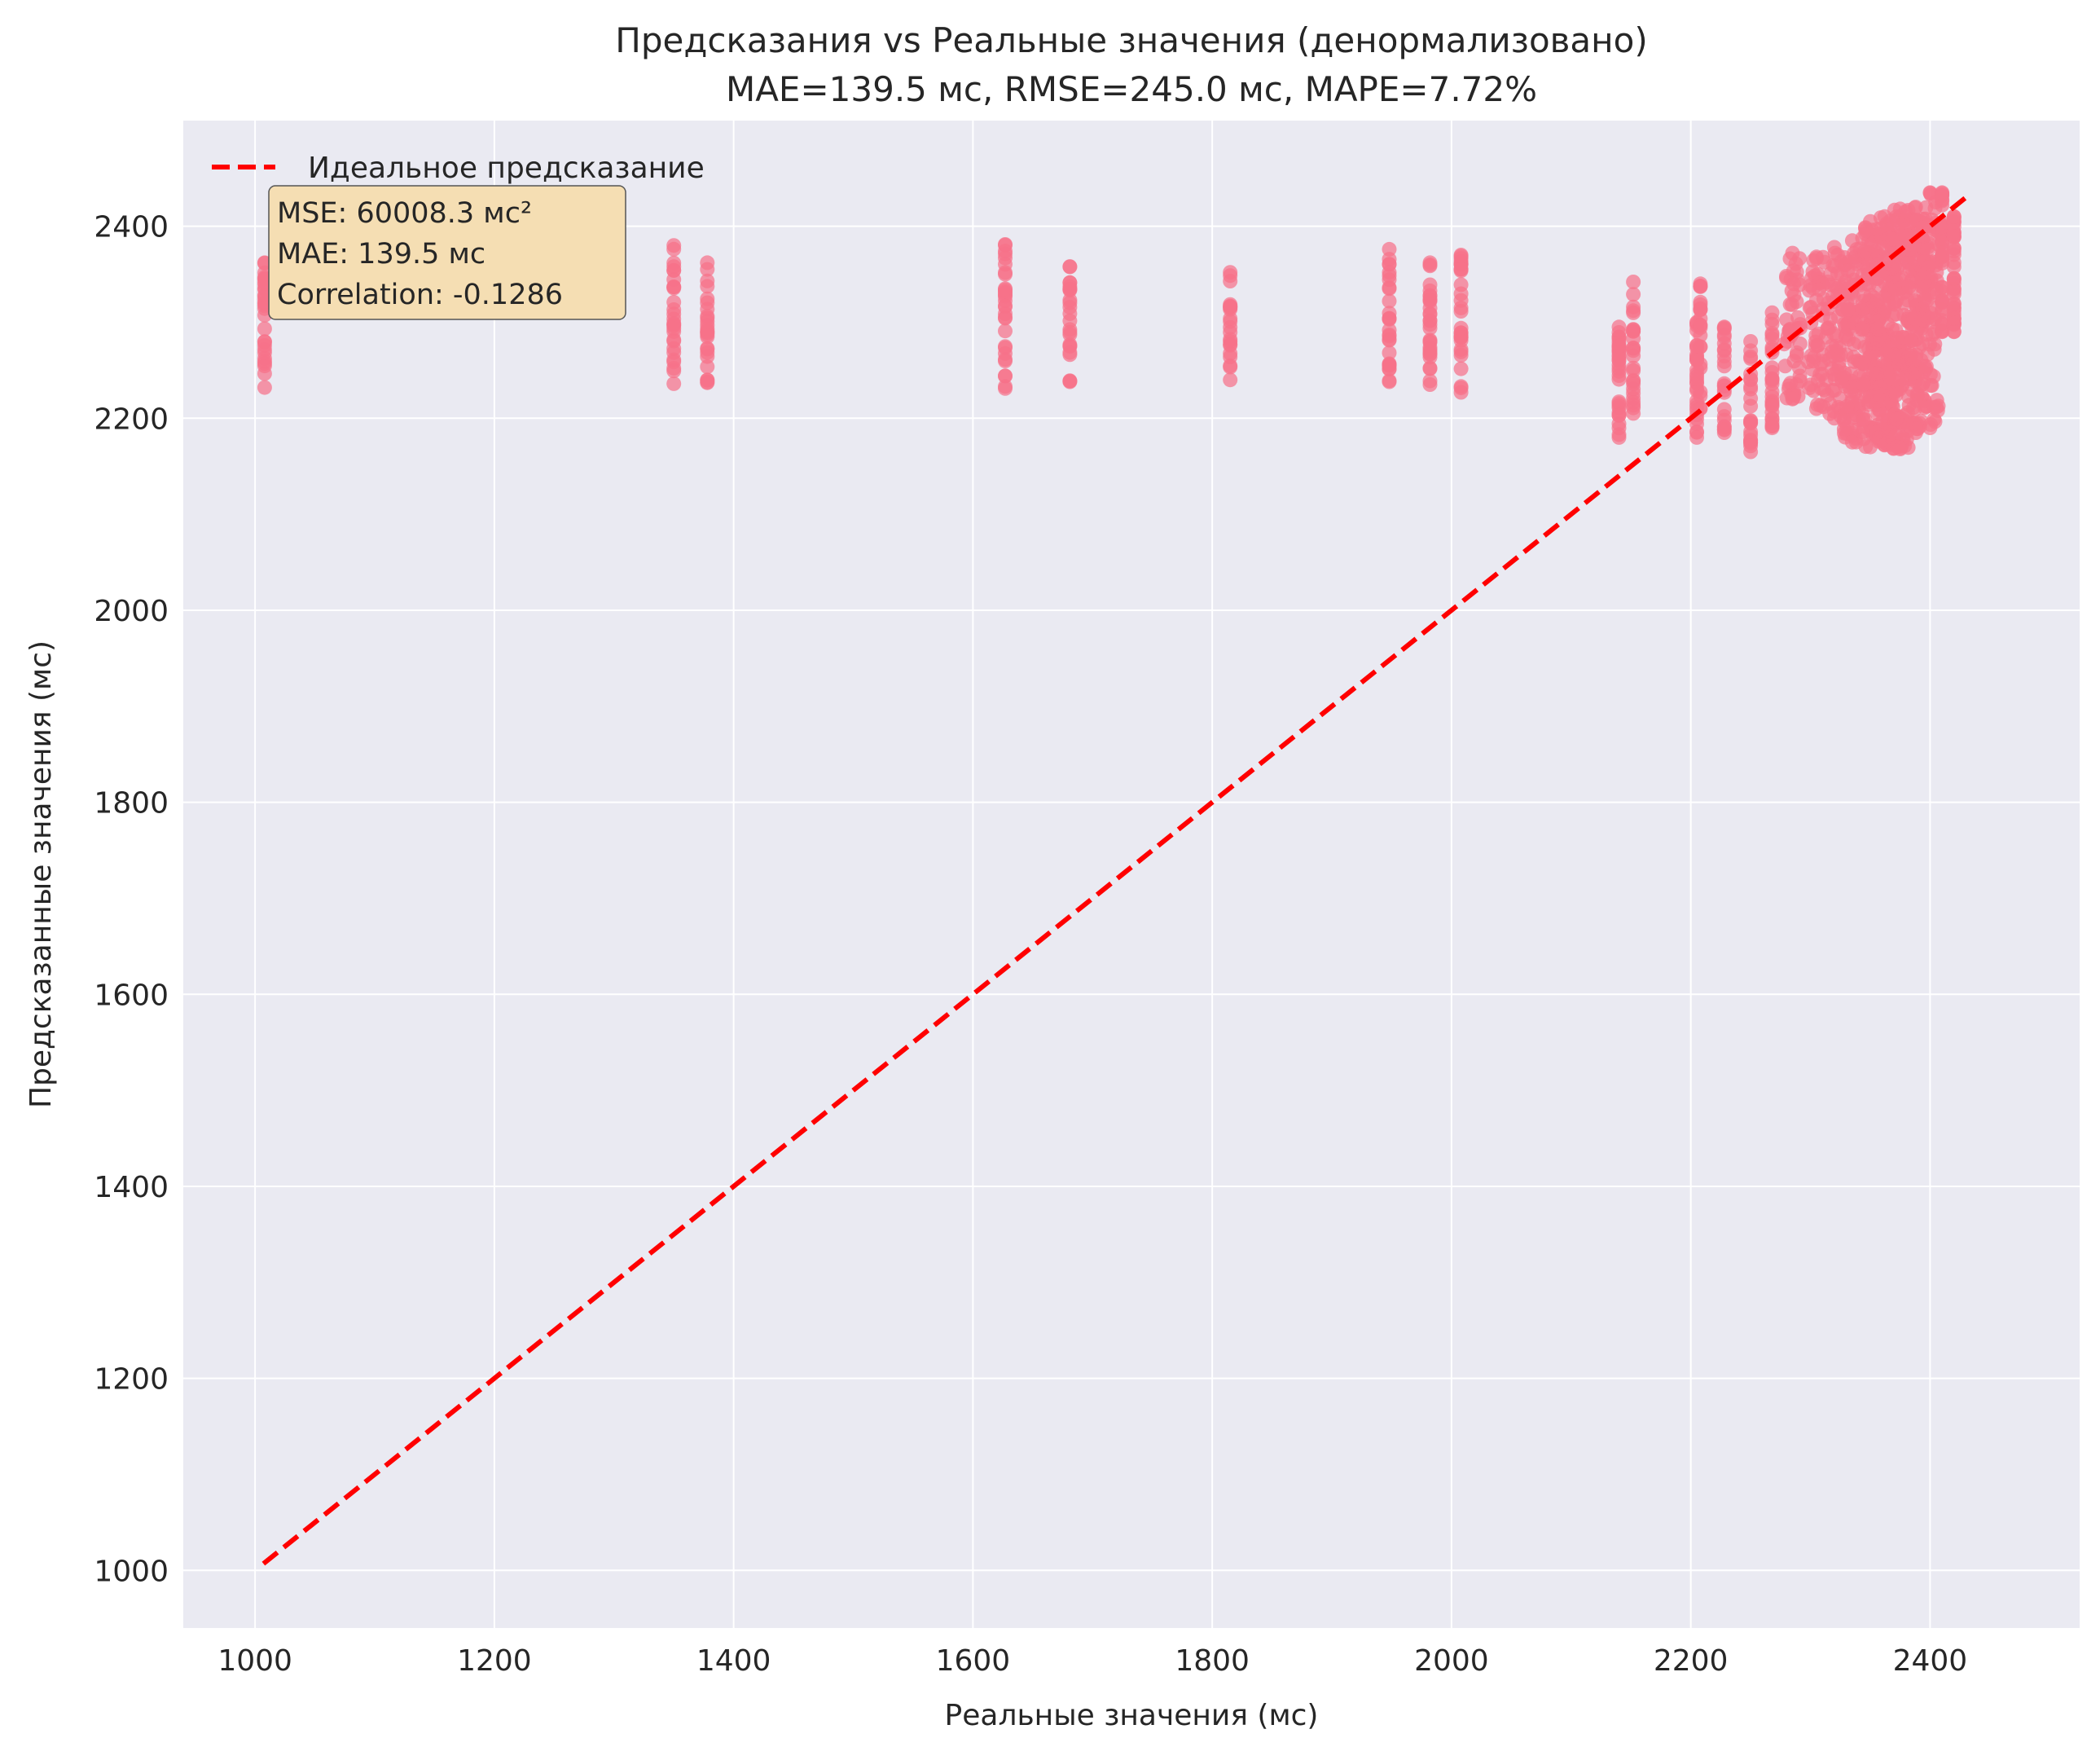  I want to click on y-axis-label: Предсказанные значения (мс), so click(41, 874).